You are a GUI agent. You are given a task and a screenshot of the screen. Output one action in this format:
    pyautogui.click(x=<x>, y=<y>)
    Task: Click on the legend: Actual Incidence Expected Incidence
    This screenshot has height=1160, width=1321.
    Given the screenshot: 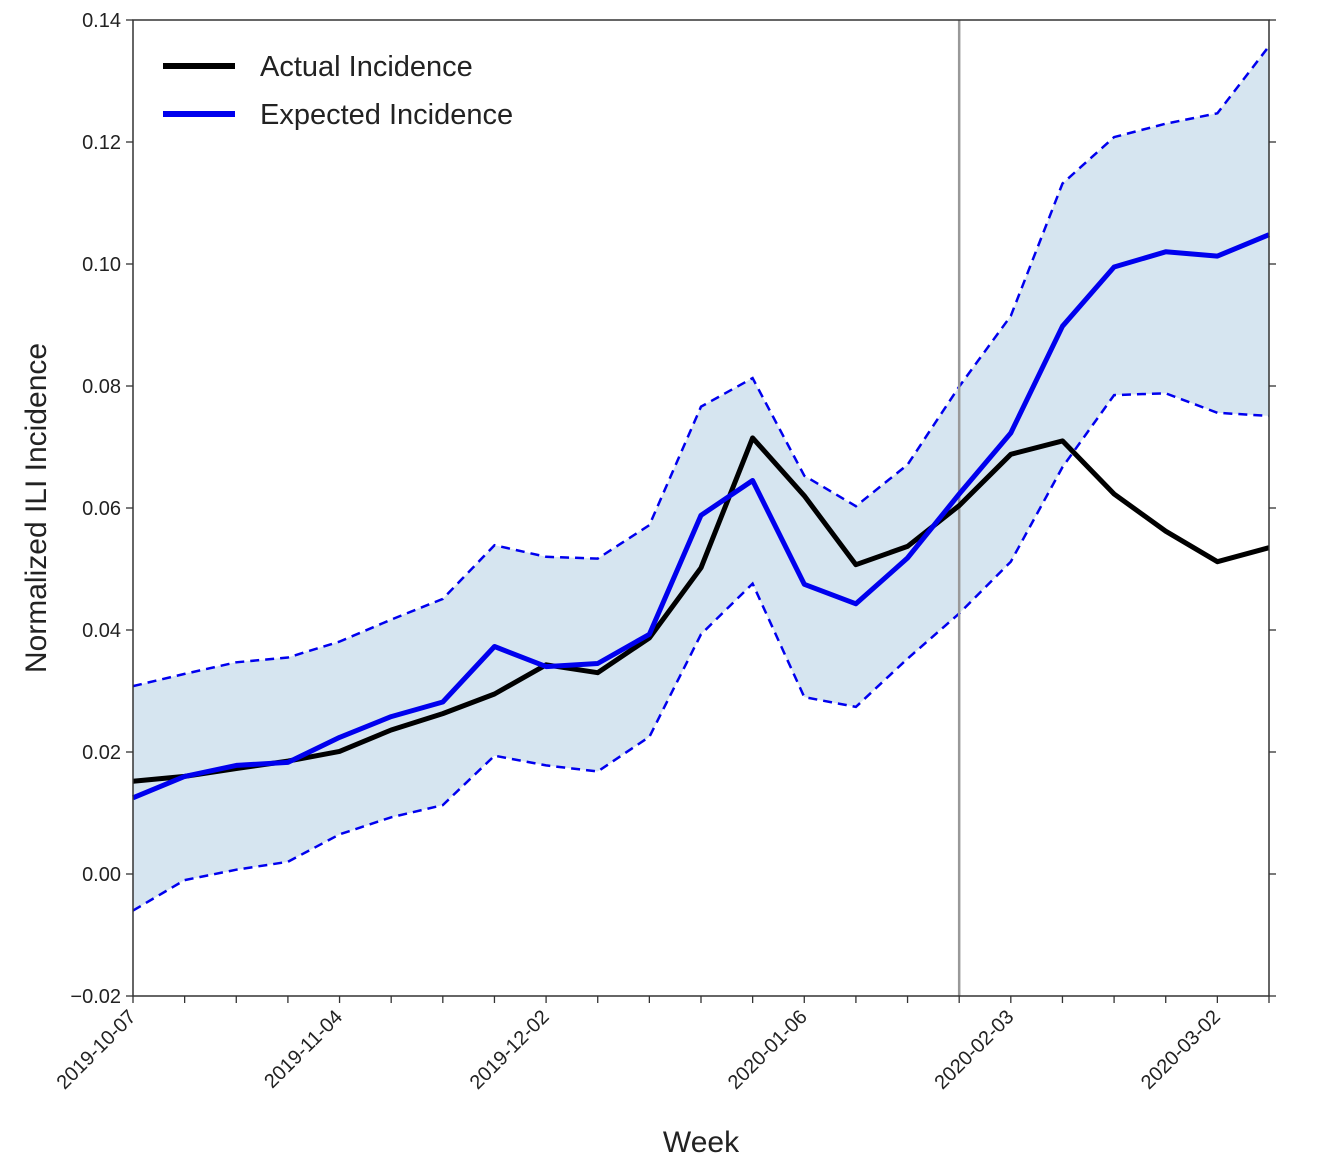 What is the action you would take?
    pyautogui.click(x=338, y=91)
    